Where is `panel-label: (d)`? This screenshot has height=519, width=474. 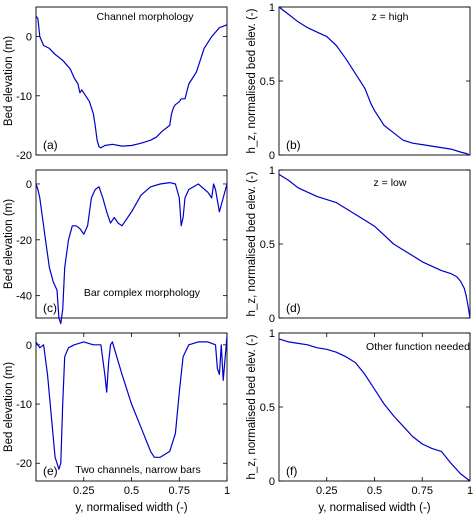 panel-label: (d) is located at coordinates (293, 308).